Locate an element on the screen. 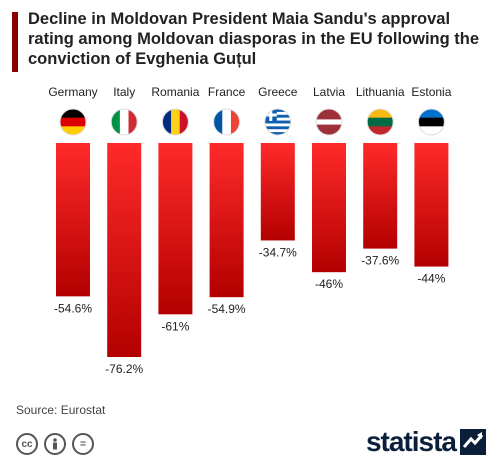 Image resolution: width=500 pixels, height=473 pixels. bar-italy is located at coordinates (124, 250).